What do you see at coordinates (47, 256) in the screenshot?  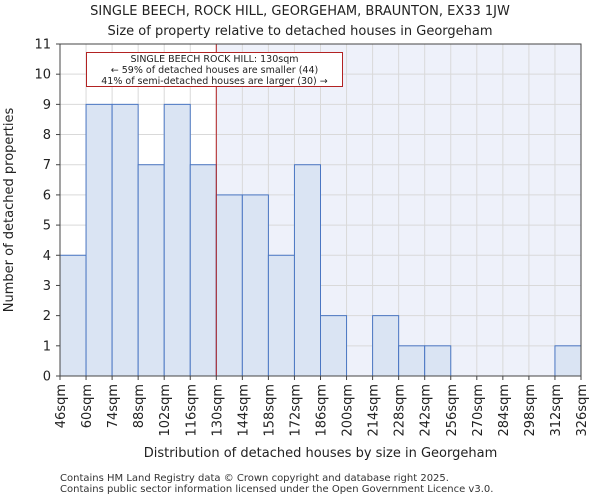 I see `y-tick-label: 4` at bounding box center [47, 256].